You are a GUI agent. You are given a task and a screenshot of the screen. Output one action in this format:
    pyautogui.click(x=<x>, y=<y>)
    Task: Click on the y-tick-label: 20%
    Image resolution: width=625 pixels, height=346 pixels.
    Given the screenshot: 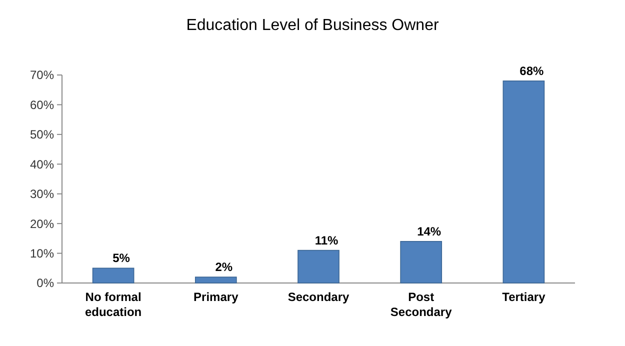 What is the action you would take?
    pyautogui.click(x=42, y=223)
    